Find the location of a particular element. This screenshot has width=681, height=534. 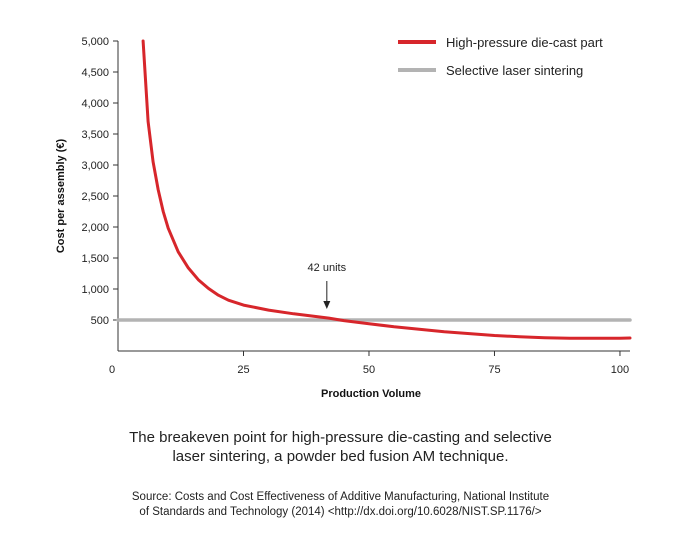

annotation-label: 42 units is located at coordinates (327, 268).